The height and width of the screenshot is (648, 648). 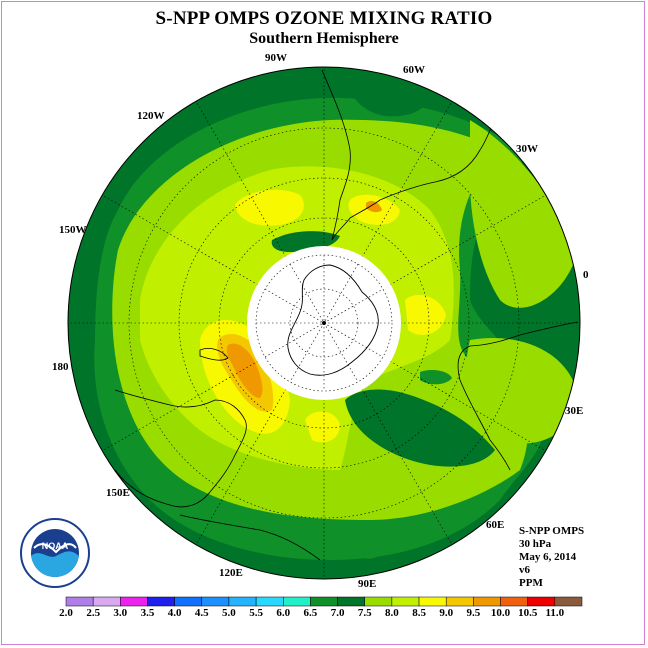 I want to click on coast-indonesia, so click(x=250, y=537).